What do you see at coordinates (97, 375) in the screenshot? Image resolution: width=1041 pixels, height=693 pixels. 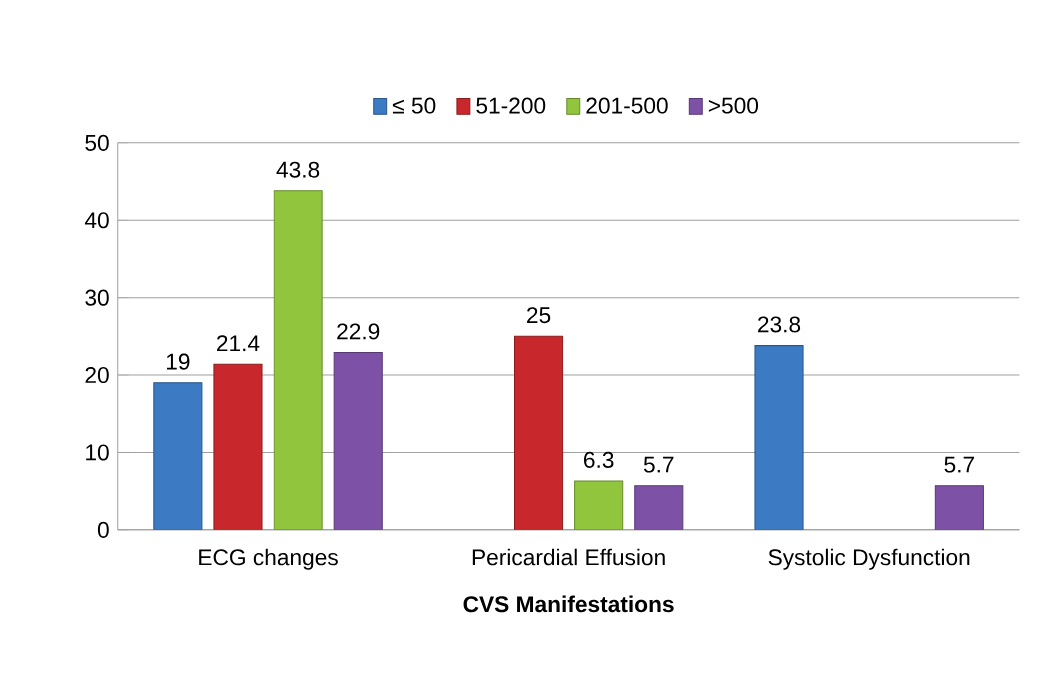 I see `y-tick-label: 20` at bounding box center [97, 375].